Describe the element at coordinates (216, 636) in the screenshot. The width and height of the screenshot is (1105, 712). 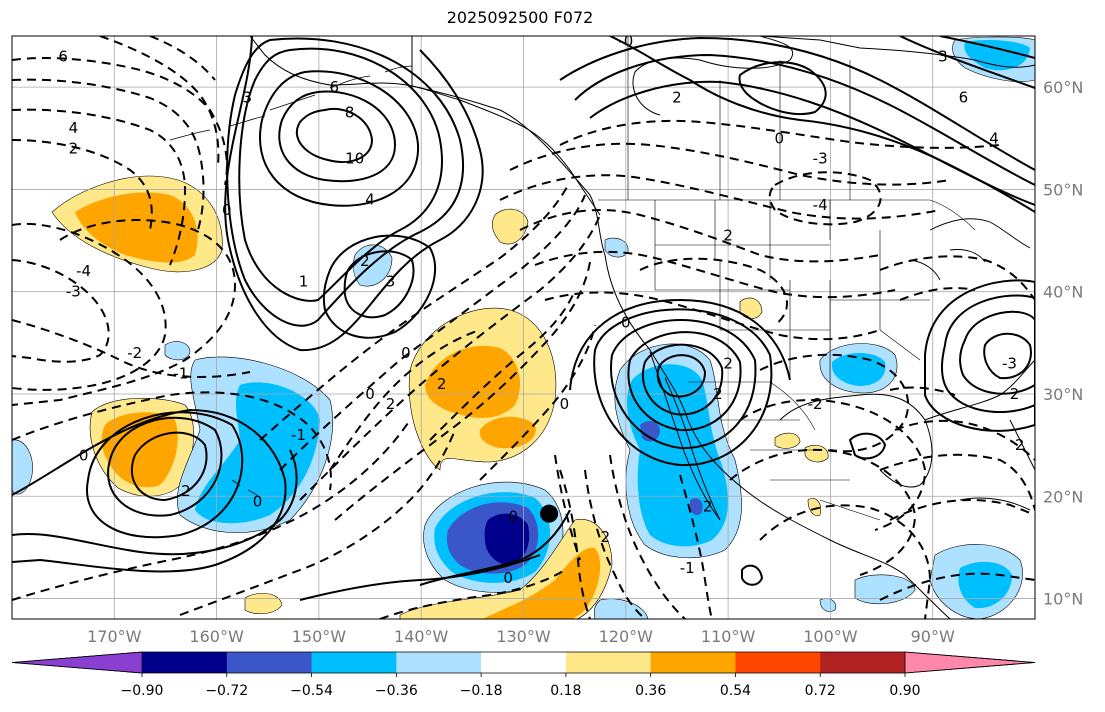
I see `lon-tick-label: 160°W` at that location.